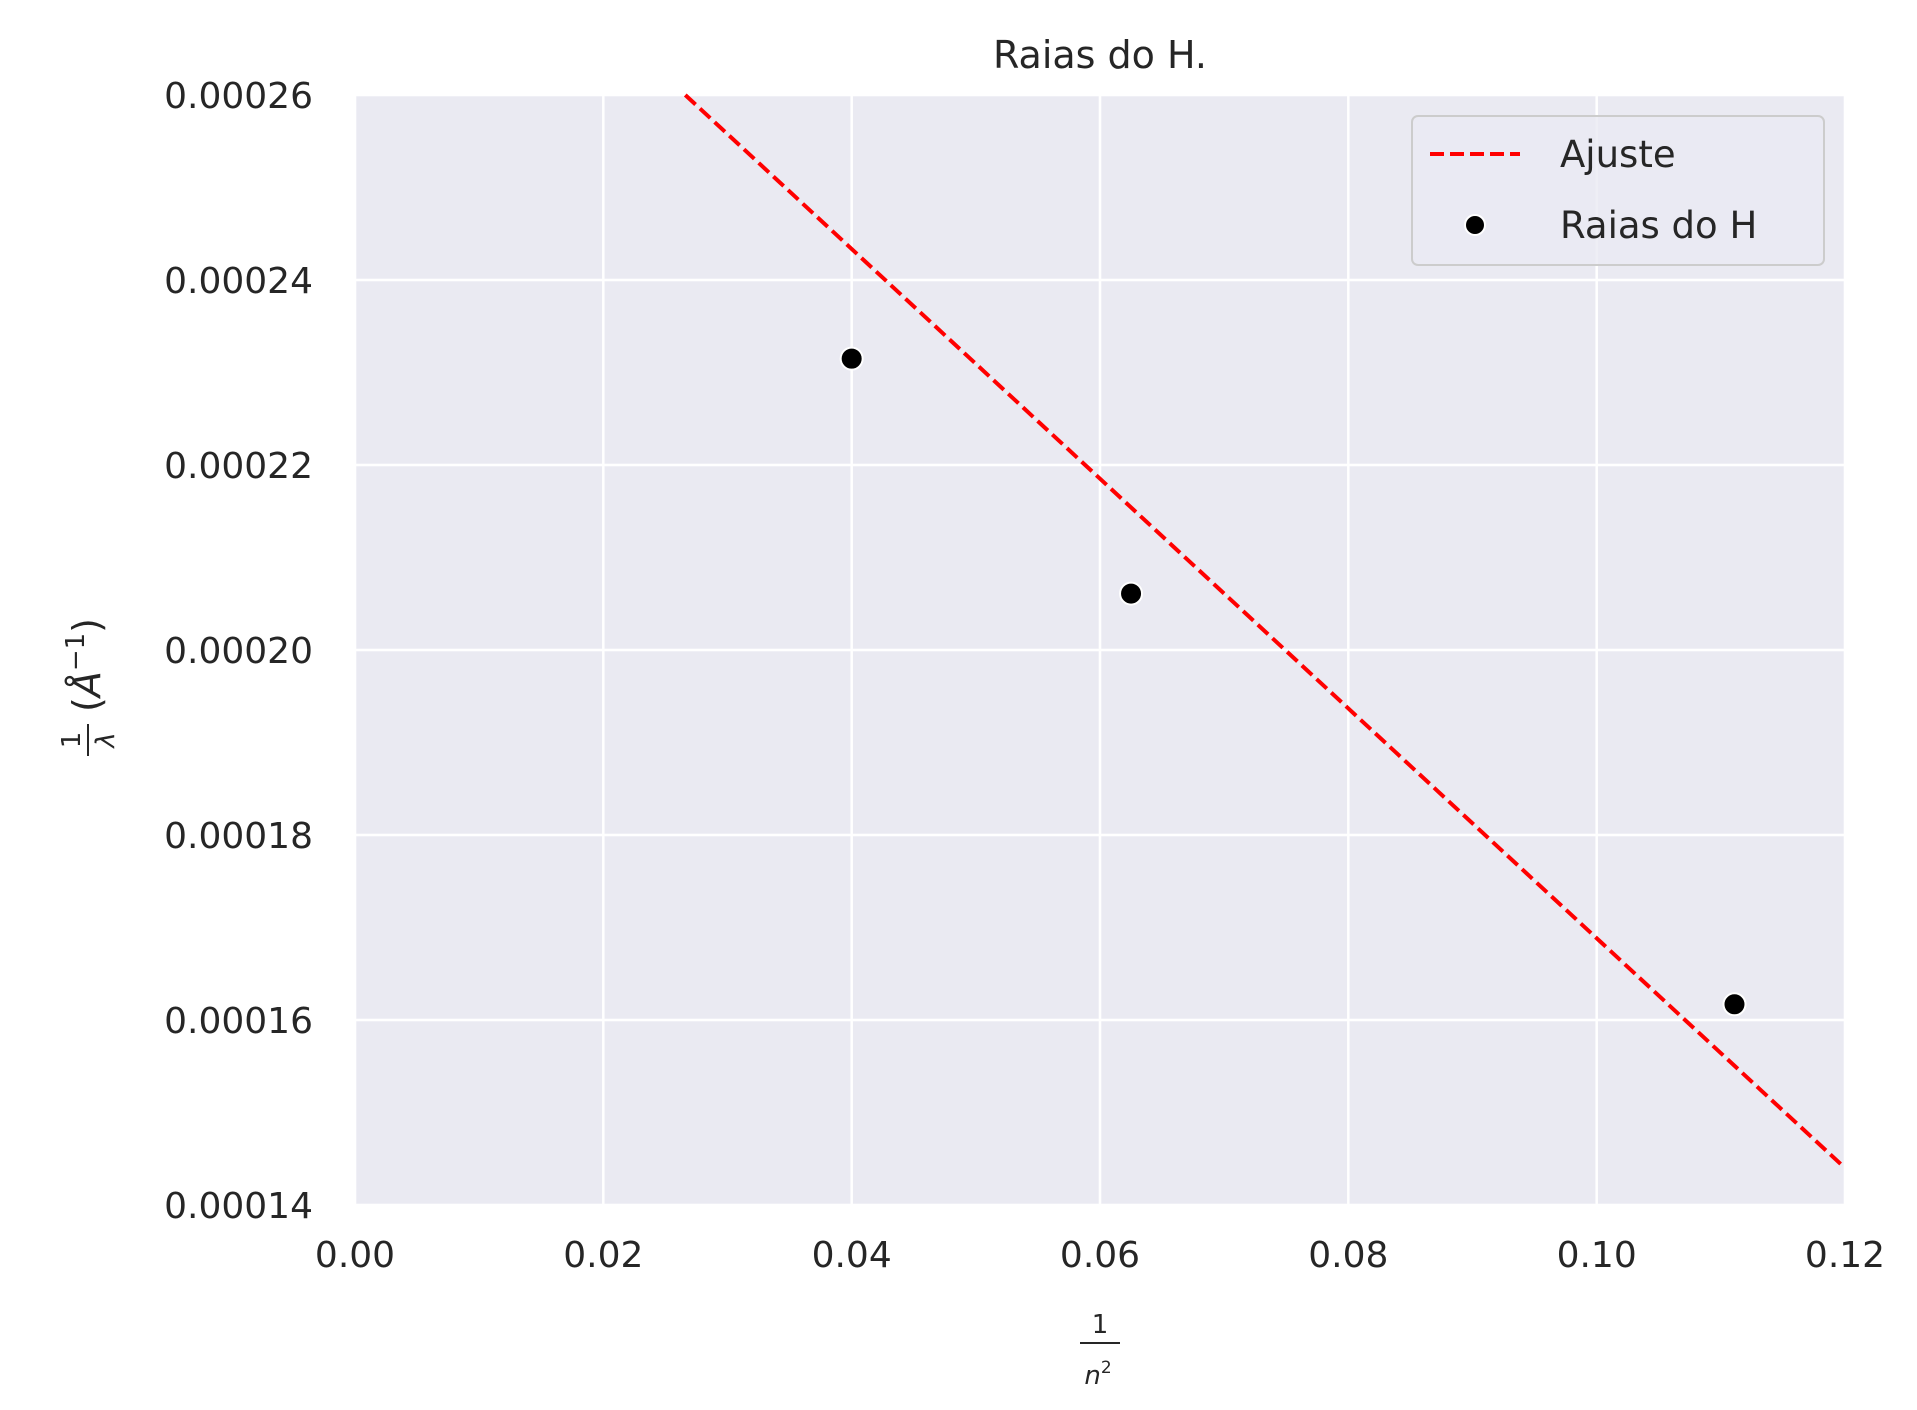 This screenshot has height=1410, width=1917. I want to click on y-tick-label: 0.00018, so click(238, 836).